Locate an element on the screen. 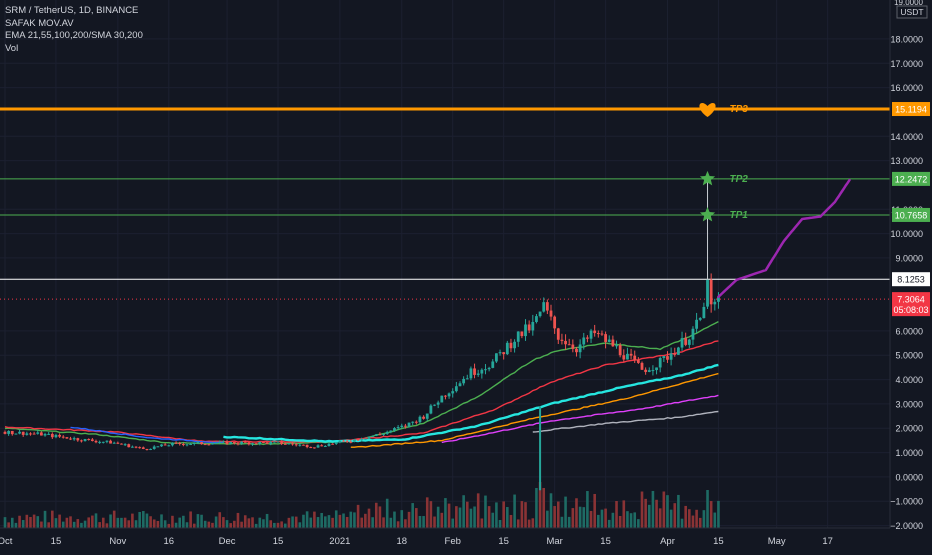  time-tick-label: 15 is located at coordinates (503, 541).